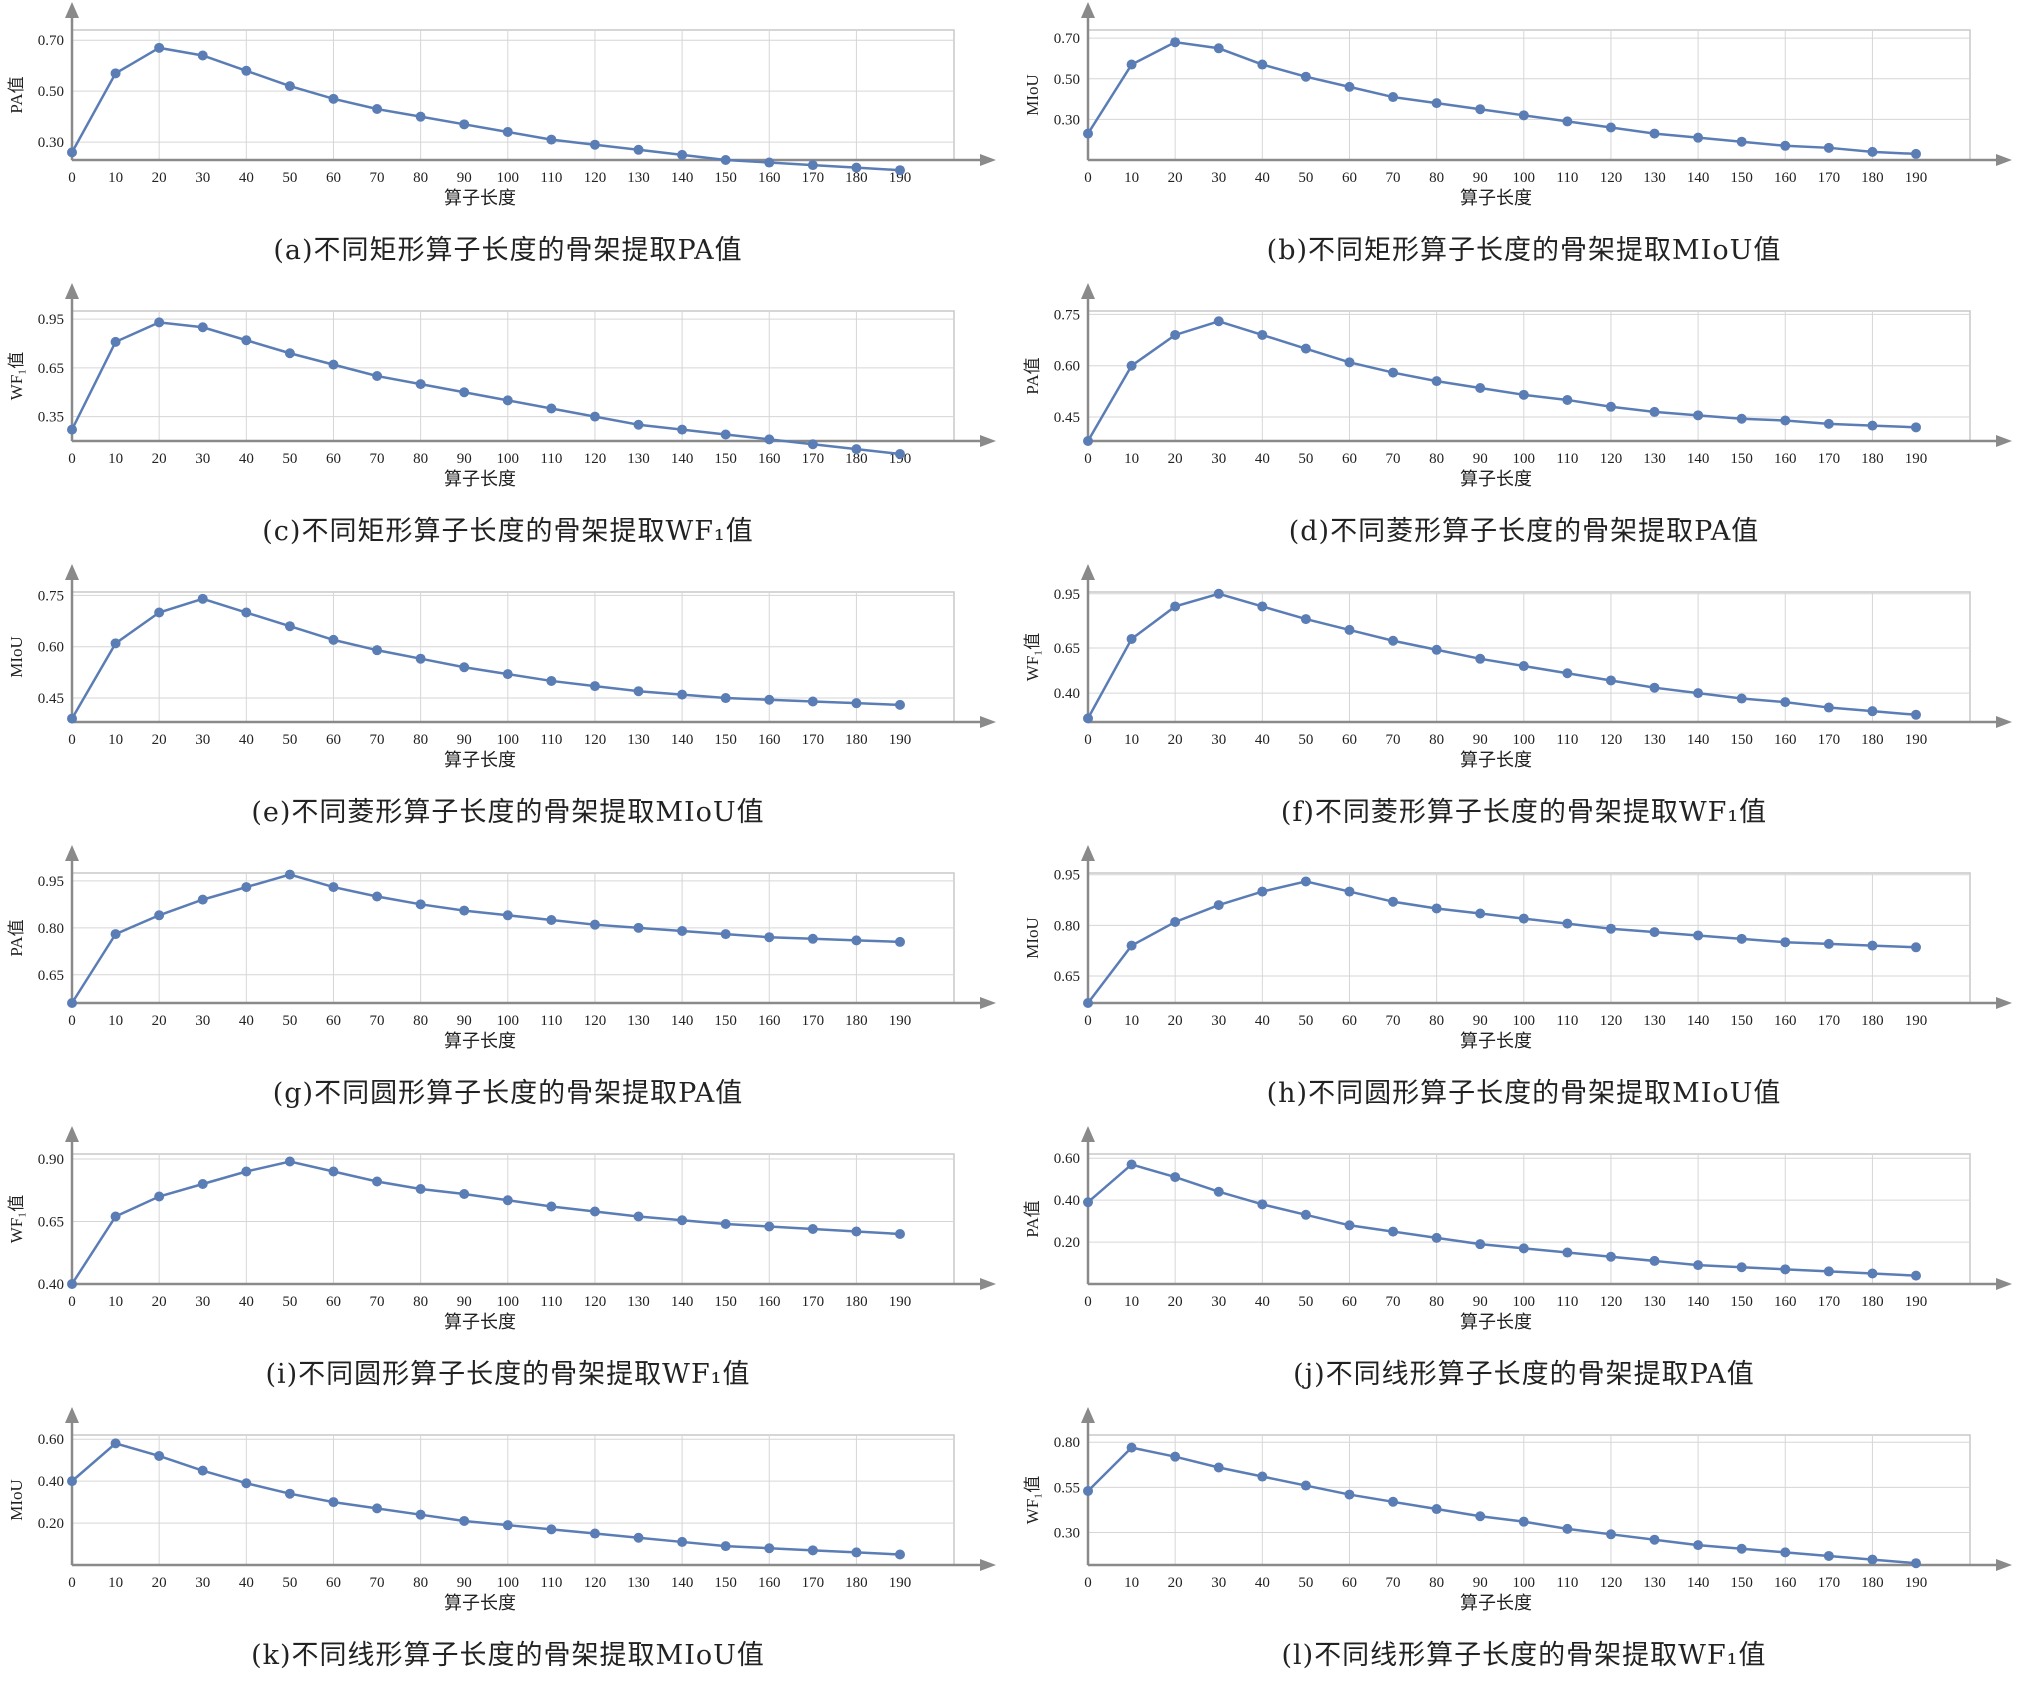 This screenshot has width=2032, height=1689. Describe the element at coordinates (1524, 250) in the screenshot. I see `chart-caption: (b)不同矩形算子长度的骨架提取MIoU值` at that location.